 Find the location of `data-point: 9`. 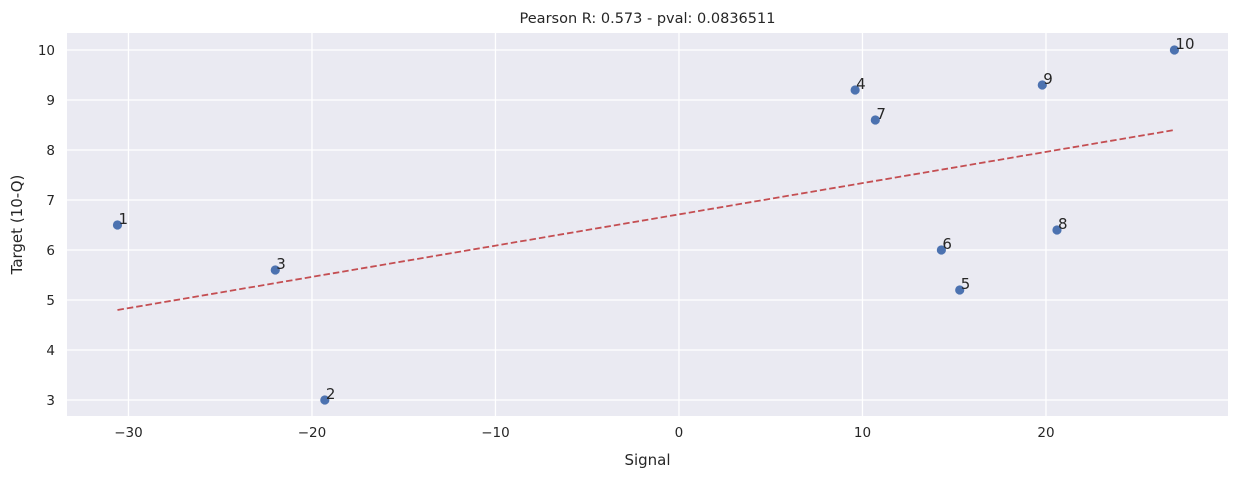

data-point: 9 is located at coordinates (1045, 80).